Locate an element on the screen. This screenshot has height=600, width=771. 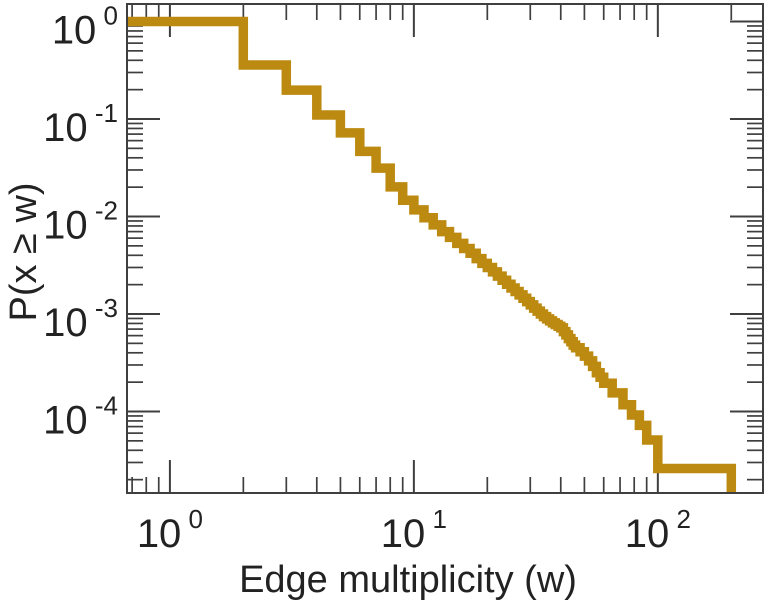
y-tick-label: 10 -1 is located at coordinates (80, 124).